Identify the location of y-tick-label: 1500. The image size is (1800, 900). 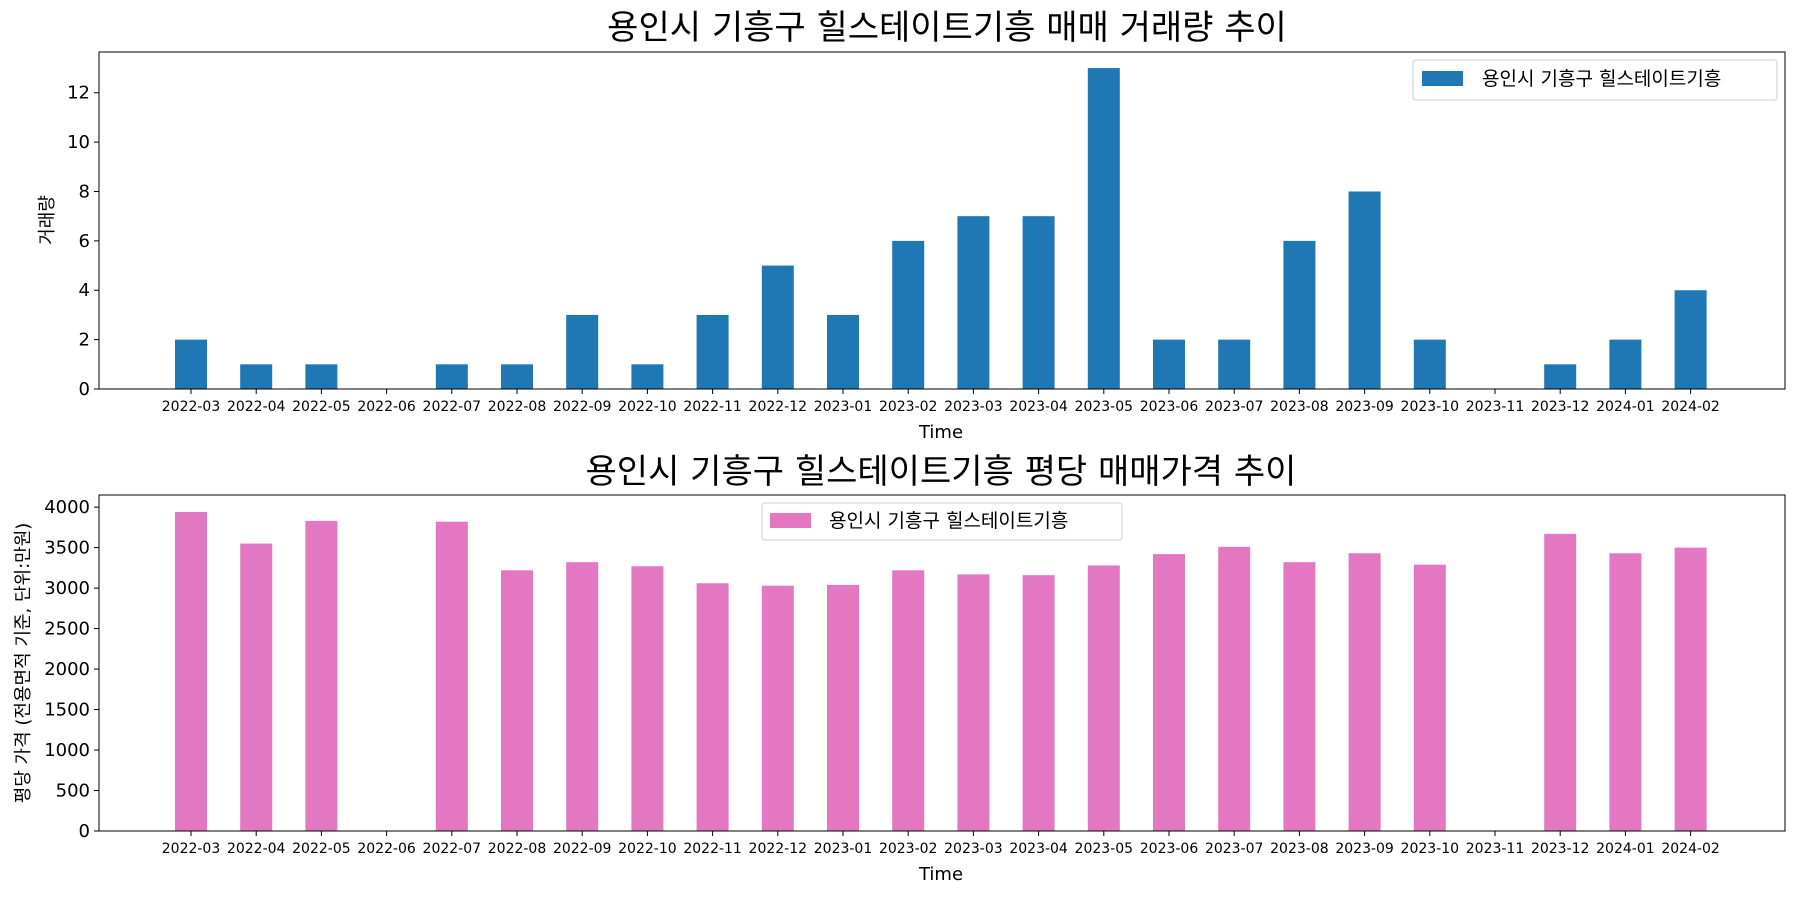
(67, 710).